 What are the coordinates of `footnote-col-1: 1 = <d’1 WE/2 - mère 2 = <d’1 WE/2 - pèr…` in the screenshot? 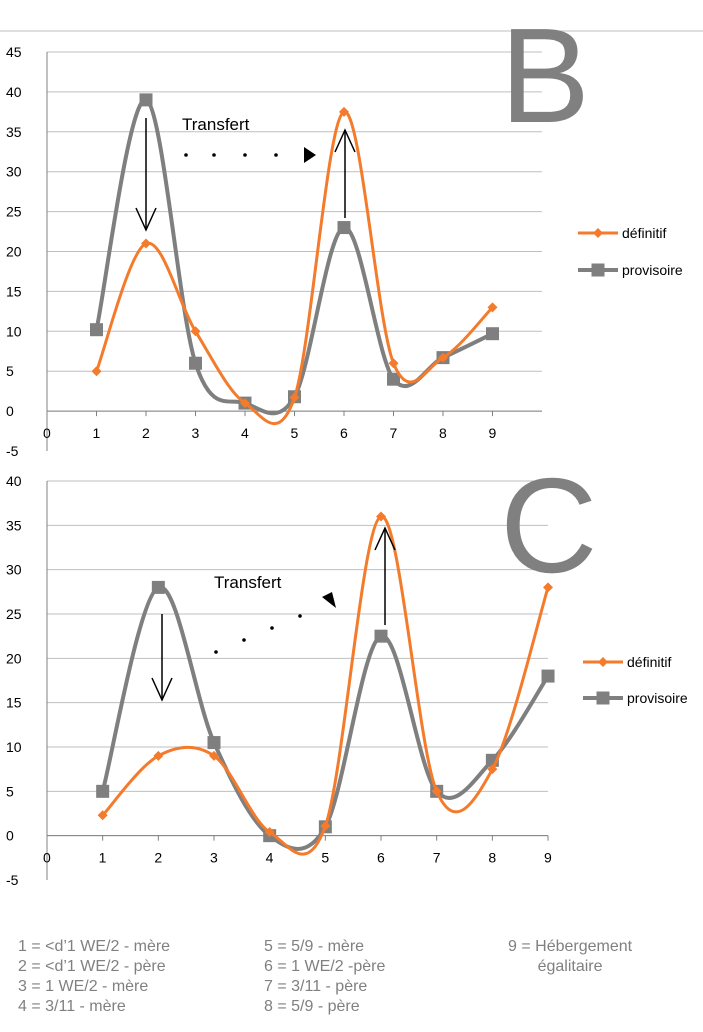 It's located at (94, 977).